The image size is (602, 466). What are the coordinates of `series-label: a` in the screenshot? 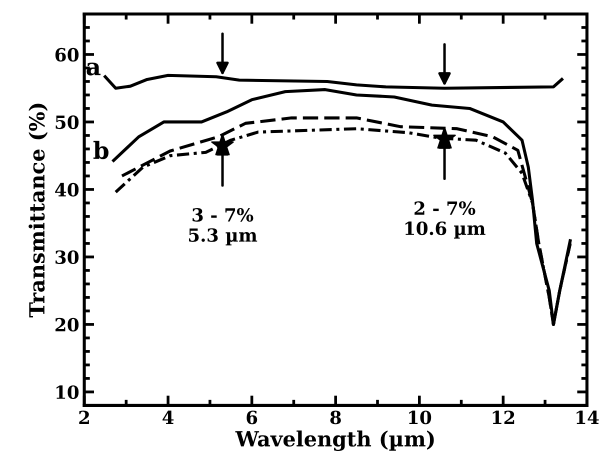 It's located at (93, 69).